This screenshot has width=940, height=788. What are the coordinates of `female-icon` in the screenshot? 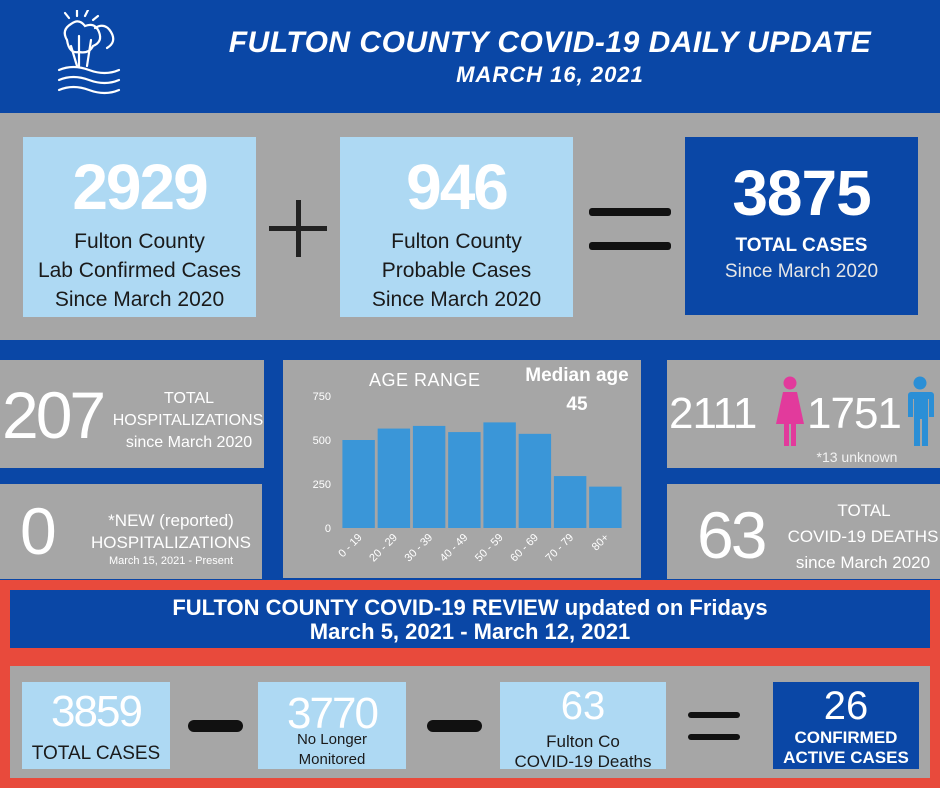 It's located at (790, 412).